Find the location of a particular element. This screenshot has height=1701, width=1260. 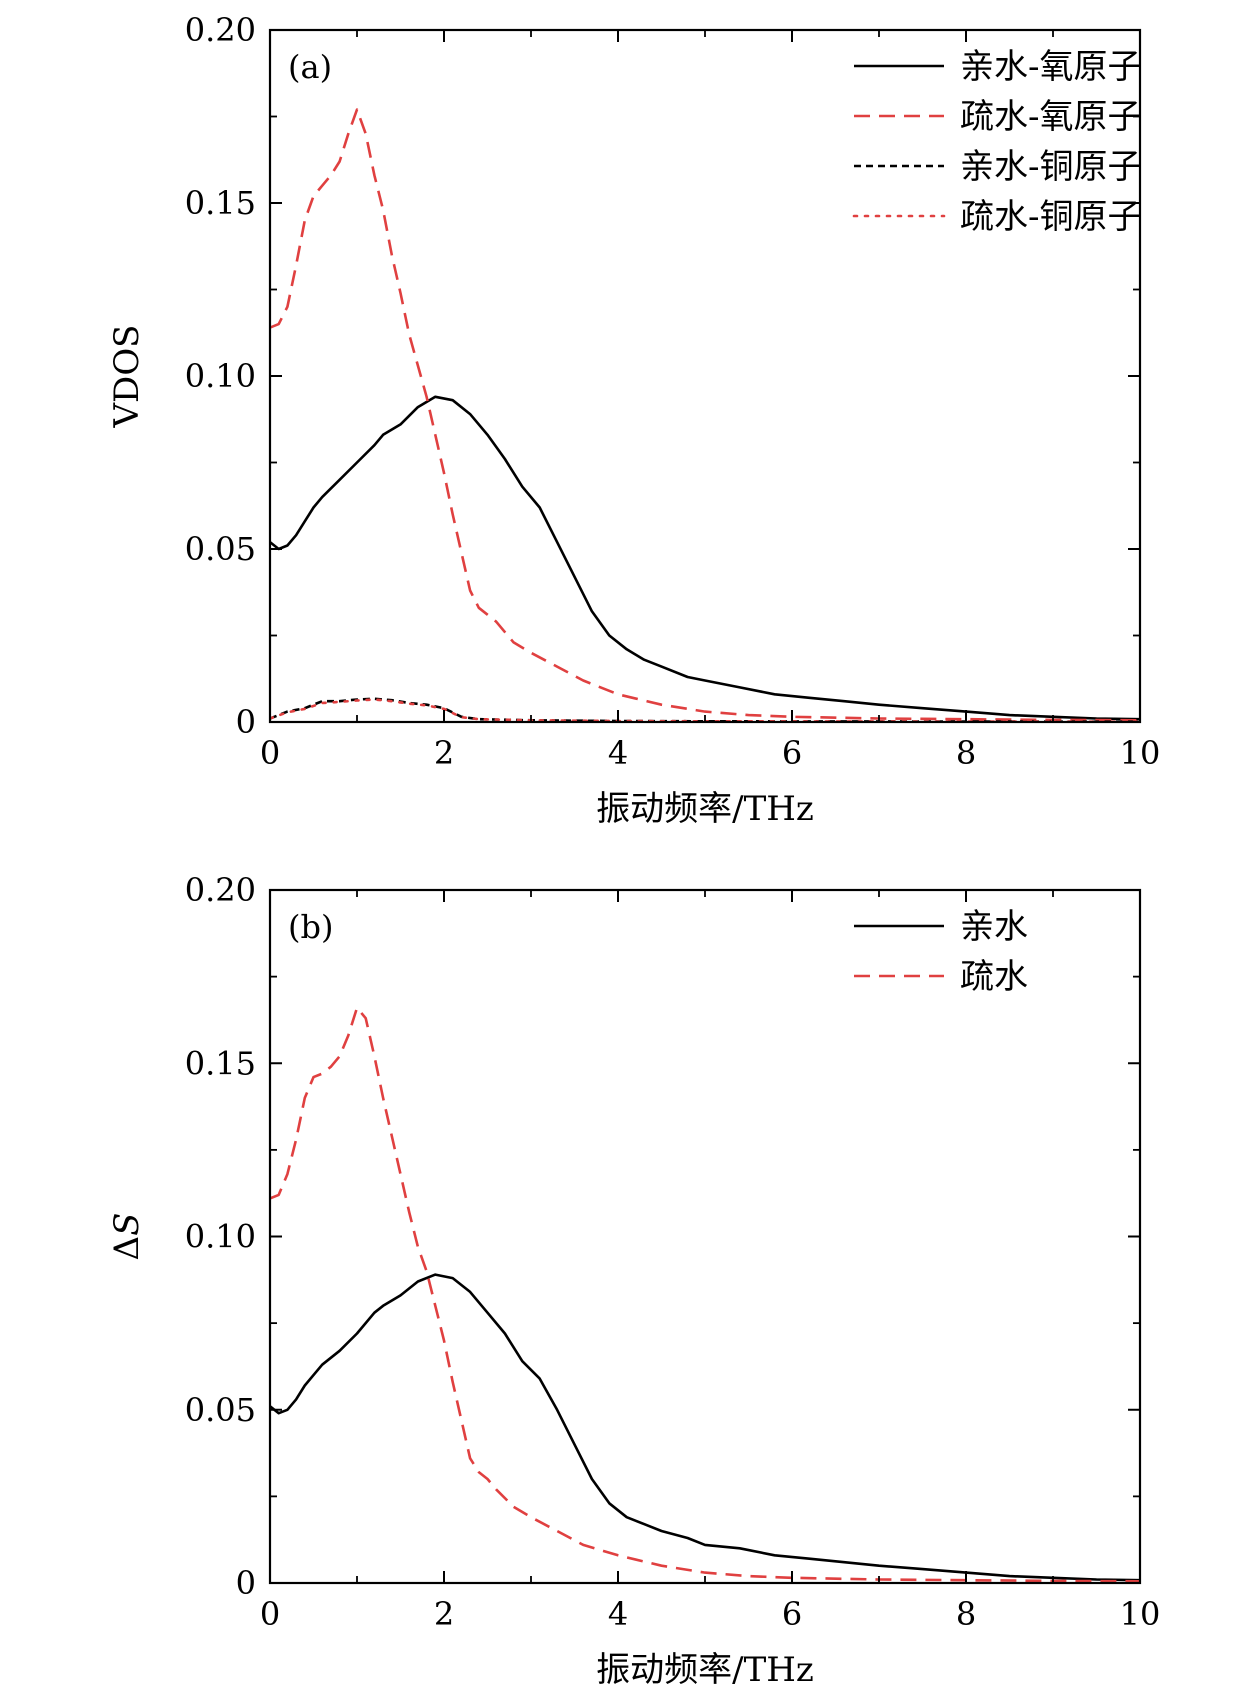

legend-label: 亲水 is located at coordinates (994, 927).